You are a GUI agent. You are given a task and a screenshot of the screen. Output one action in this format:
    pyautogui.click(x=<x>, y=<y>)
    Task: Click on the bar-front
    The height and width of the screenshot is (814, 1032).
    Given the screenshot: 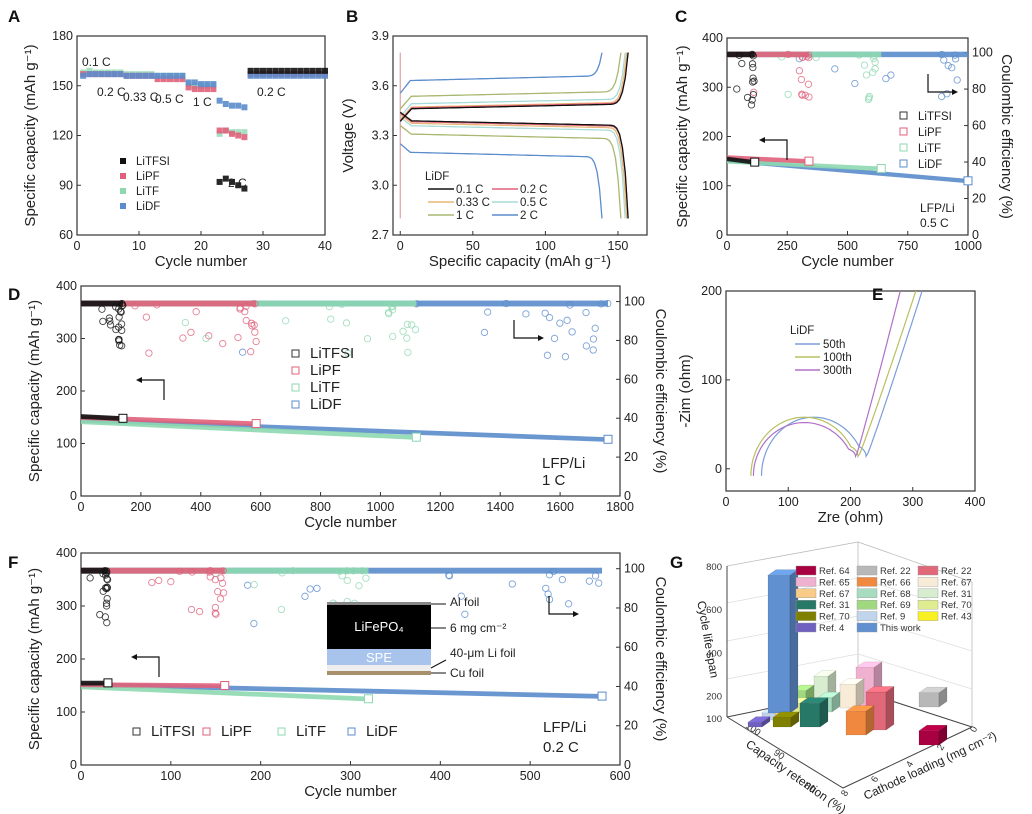 What is the action you would take?
    pyautogui.click(x=810, y=715)
    